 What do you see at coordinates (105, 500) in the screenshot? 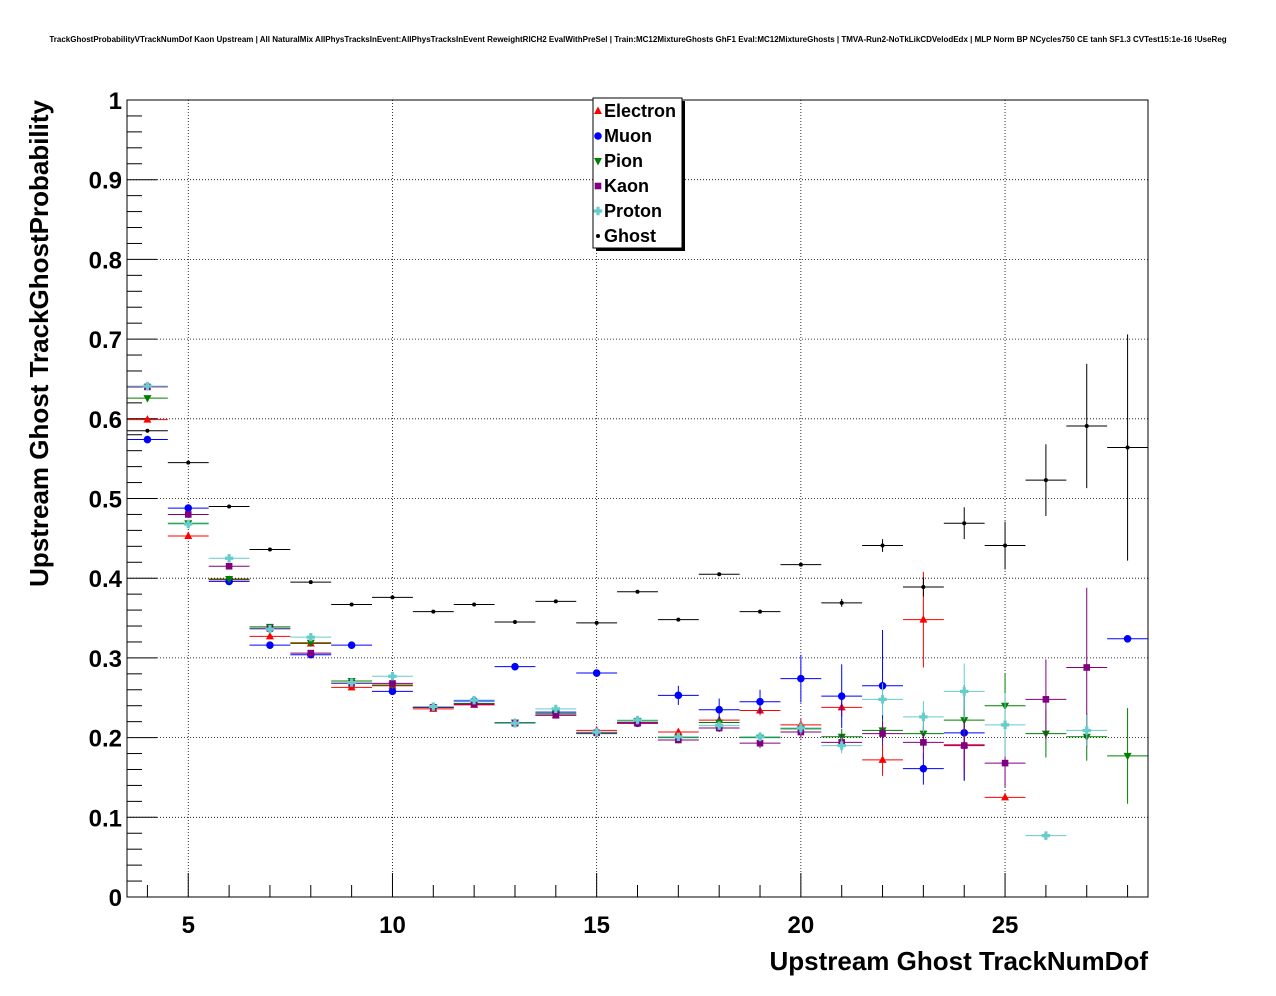
I see `y-tick-label: 0.5` at bounding box center [105, 500].